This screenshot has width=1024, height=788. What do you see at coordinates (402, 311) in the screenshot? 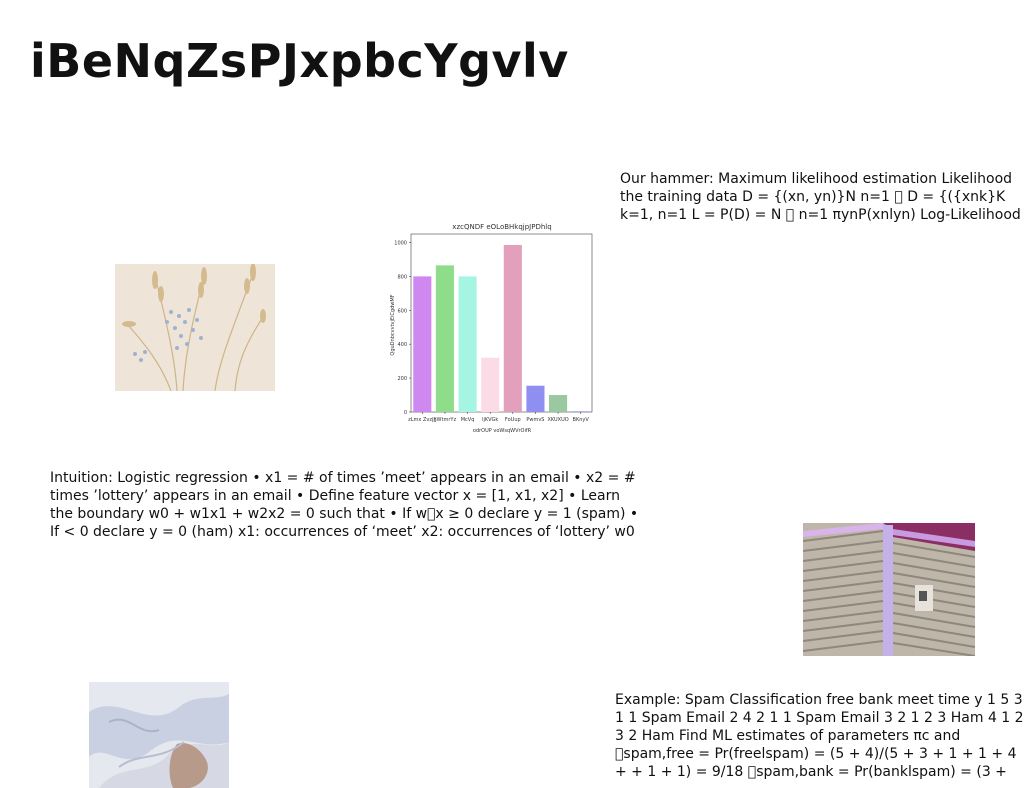
I see `y-tick-label: 600` at bounding box center [402, 311].